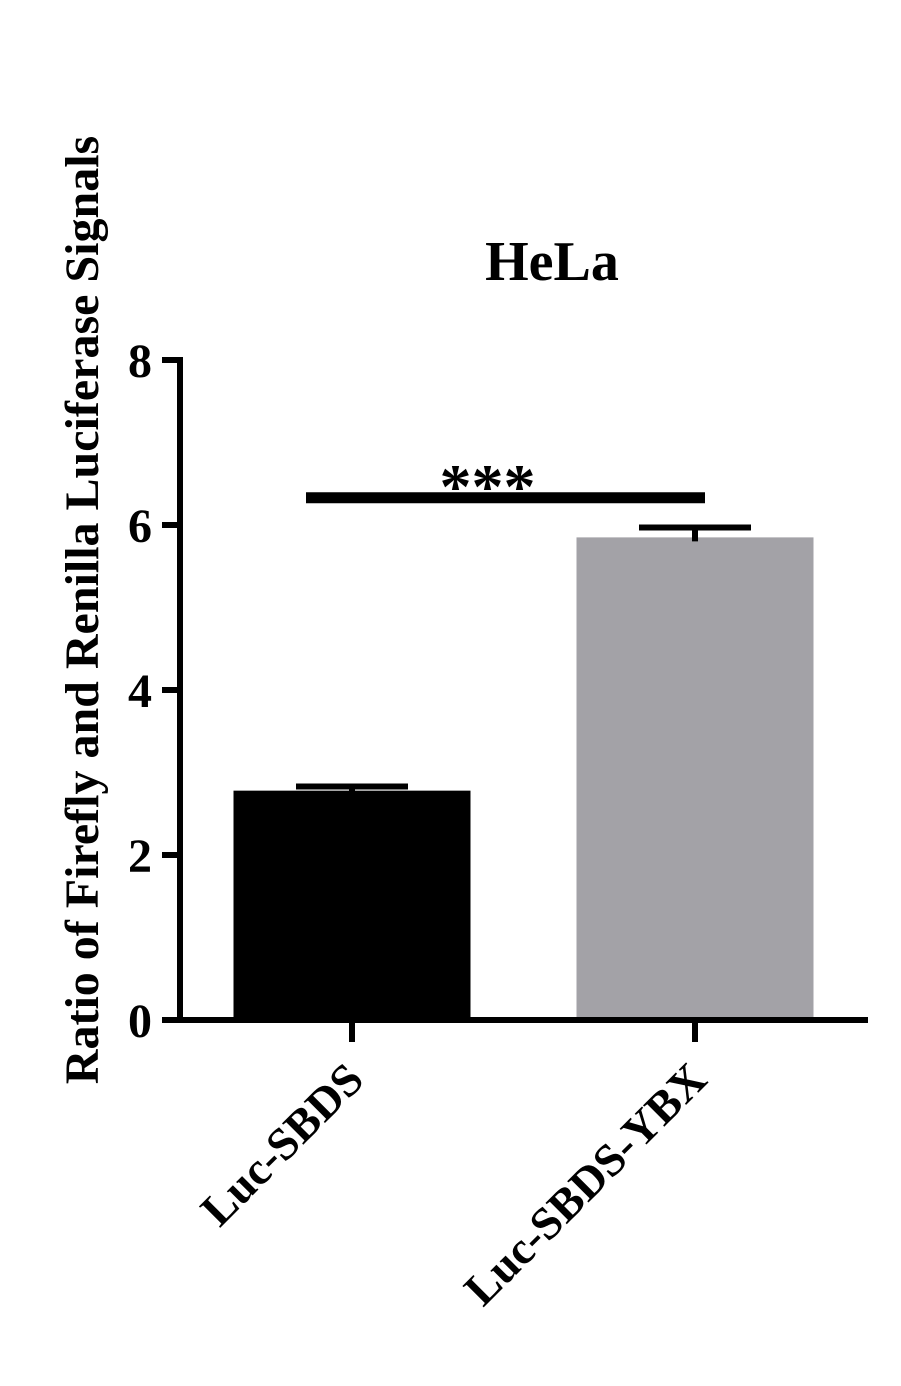  What do you see at coordinates (352, 905) in the screenshot?
I see `bar-luc-sbds` at bounding box center [352, 905].